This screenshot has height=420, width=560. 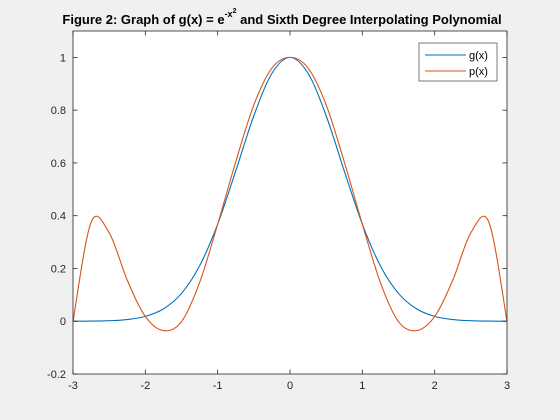 What do you see at coordinates (58, 111) in the screenshot?
I see `y-tick-label: 0.8` at bounding box center [58, 111].